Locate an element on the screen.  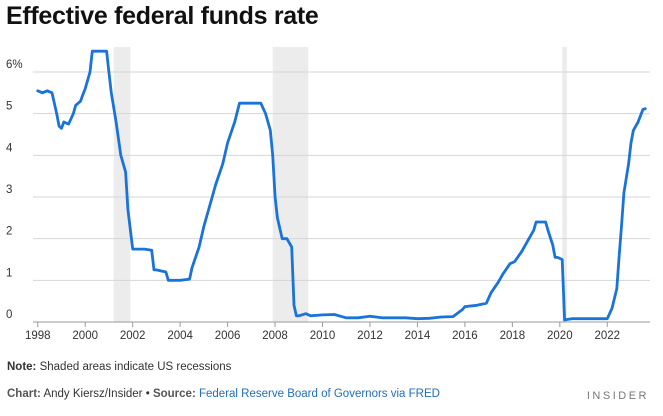
x-tick-label: 2012 is located at coordinates (370, 336).